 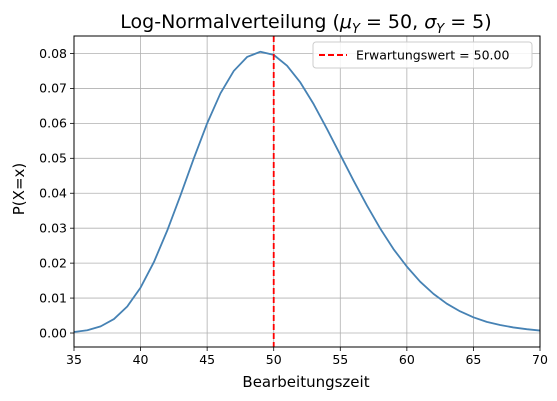 I want to click on legend-label-expected: Erwartungswert = 50.00, so click(x=432, y=55).